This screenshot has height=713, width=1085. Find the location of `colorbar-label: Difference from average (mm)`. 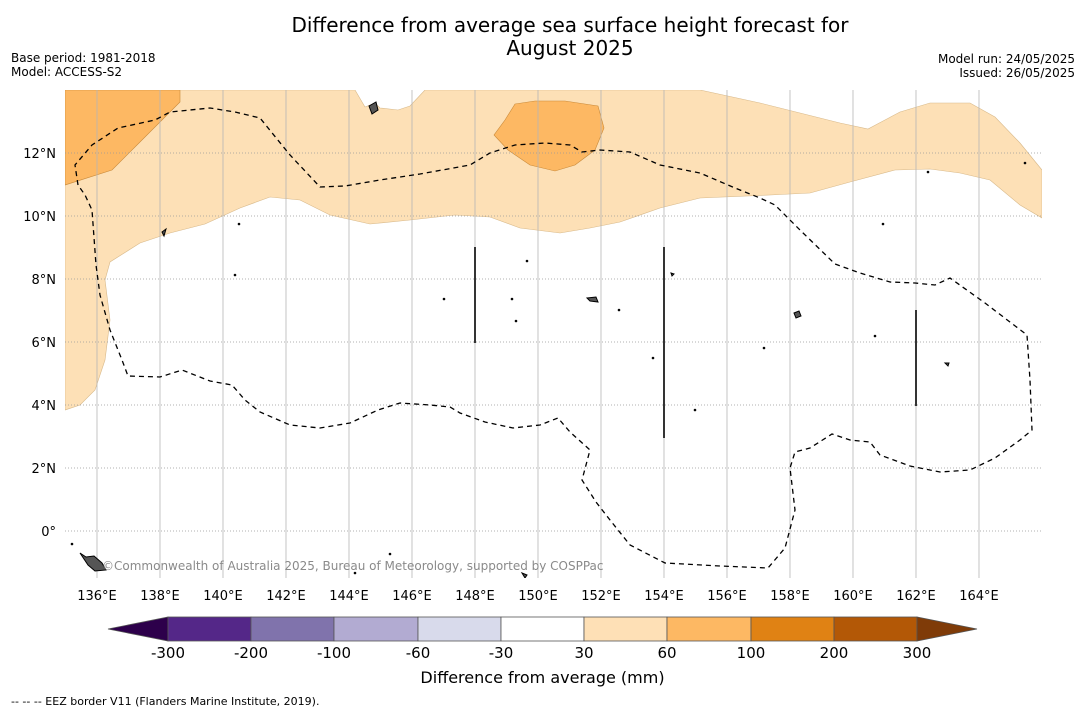

colorbar-label: Difference from average (mm) is located at coordinates (542, 677).